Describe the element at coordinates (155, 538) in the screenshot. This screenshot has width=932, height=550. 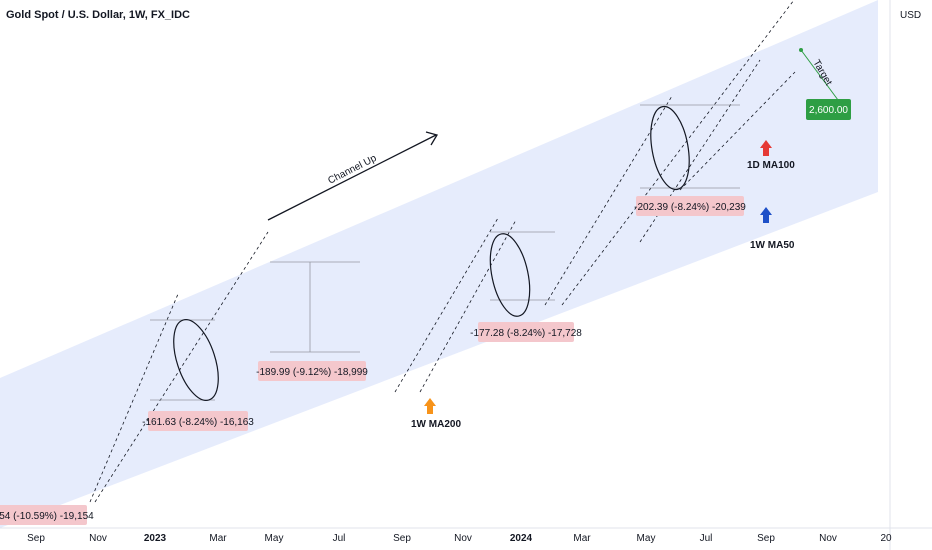
I see `time-tick-label: 2023` at that location.